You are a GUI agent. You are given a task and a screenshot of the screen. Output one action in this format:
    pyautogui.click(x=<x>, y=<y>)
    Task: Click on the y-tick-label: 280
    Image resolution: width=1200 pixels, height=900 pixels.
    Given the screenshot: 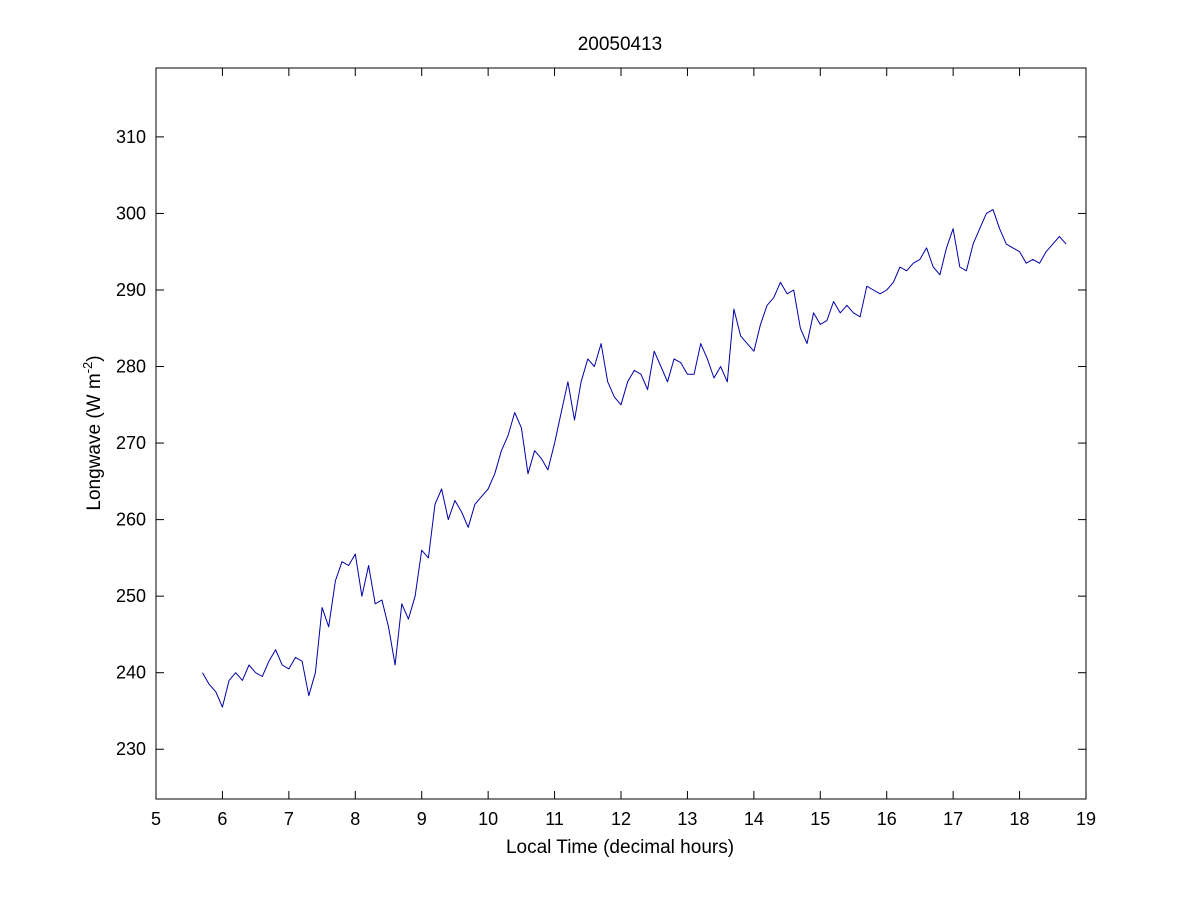 What is the action you would take?
    pyautogui.click(x=131, y=367)
    